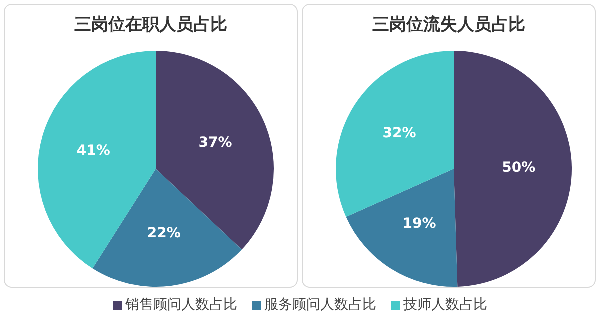 This screenshot has width=600, height=327. Describe the element at coordinates (519, 168) in the screenshot. I see `data-label: 50%` at that location.